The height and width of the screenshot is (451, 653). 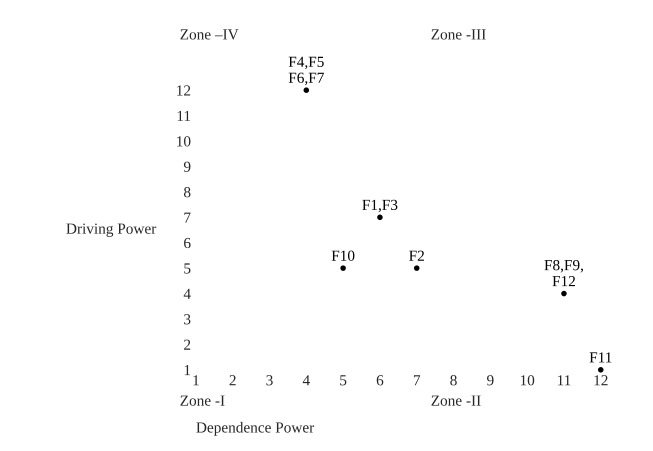 I want to click on x-tick-label: 7, so click(x=417, y=380).